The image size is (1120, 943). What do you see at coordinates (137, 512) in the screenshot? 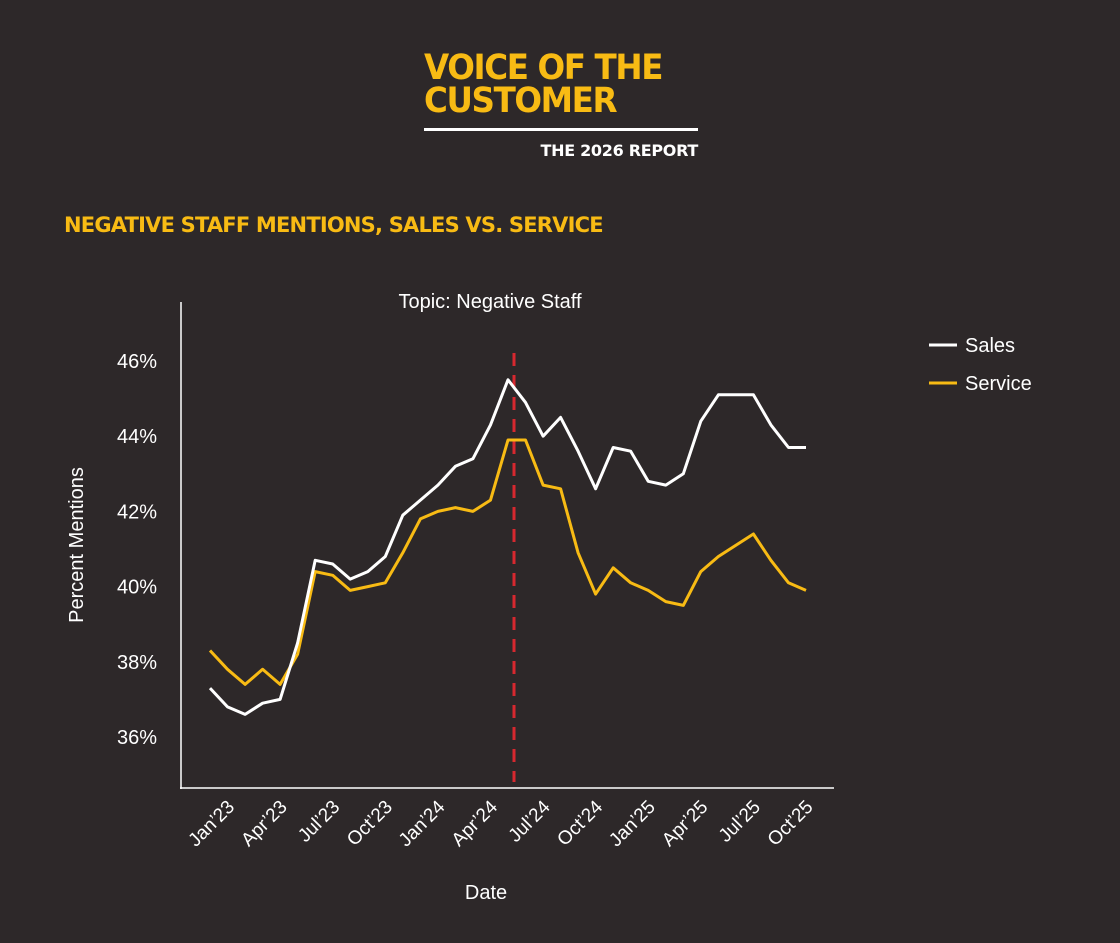
I see `y-tick-label: 42%` at bounding box center [137, 512].